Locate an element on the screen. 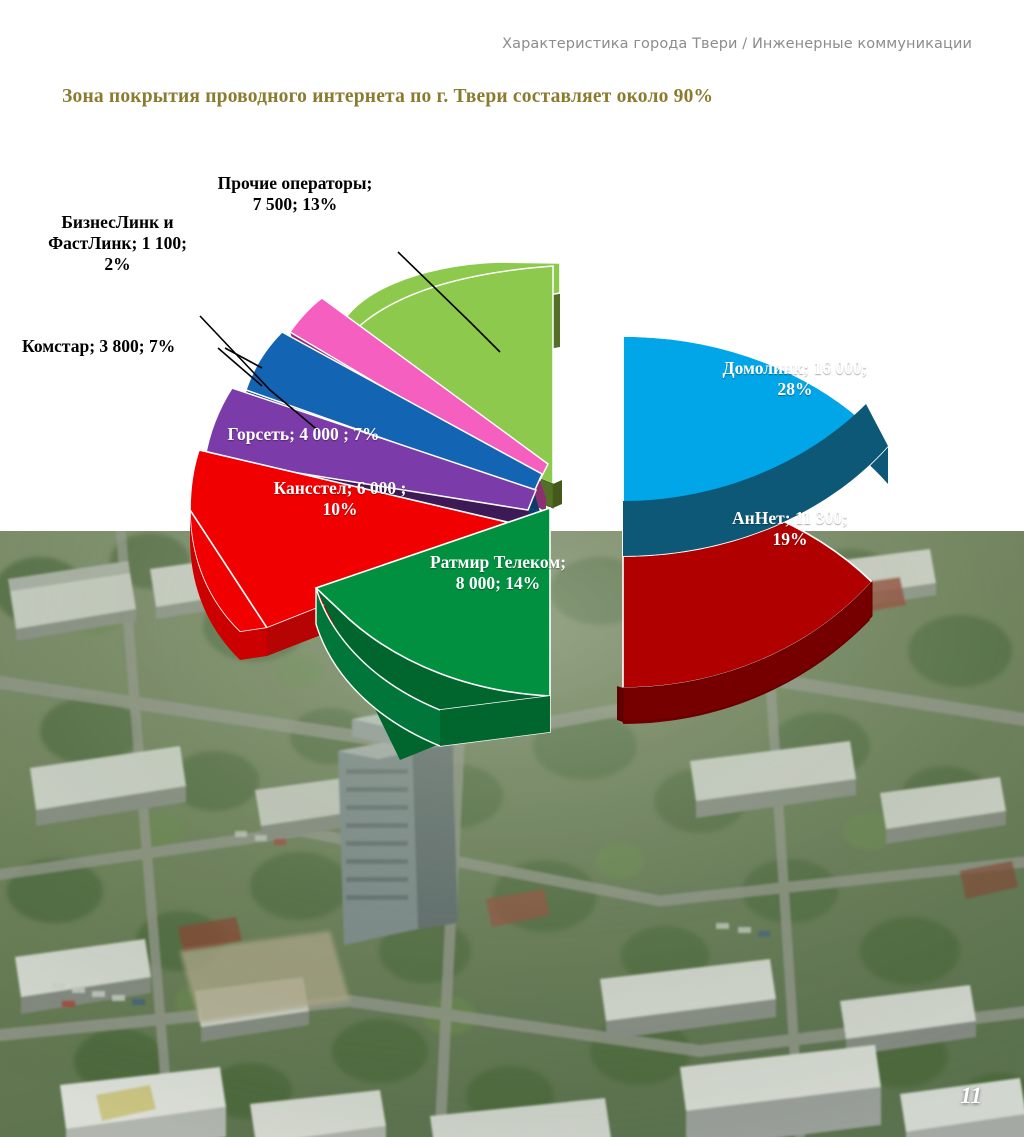 The image size is (1024, 1137). slice-label-komstar: Комстар; 3 800; 7% is located at coordinates (99, 346).